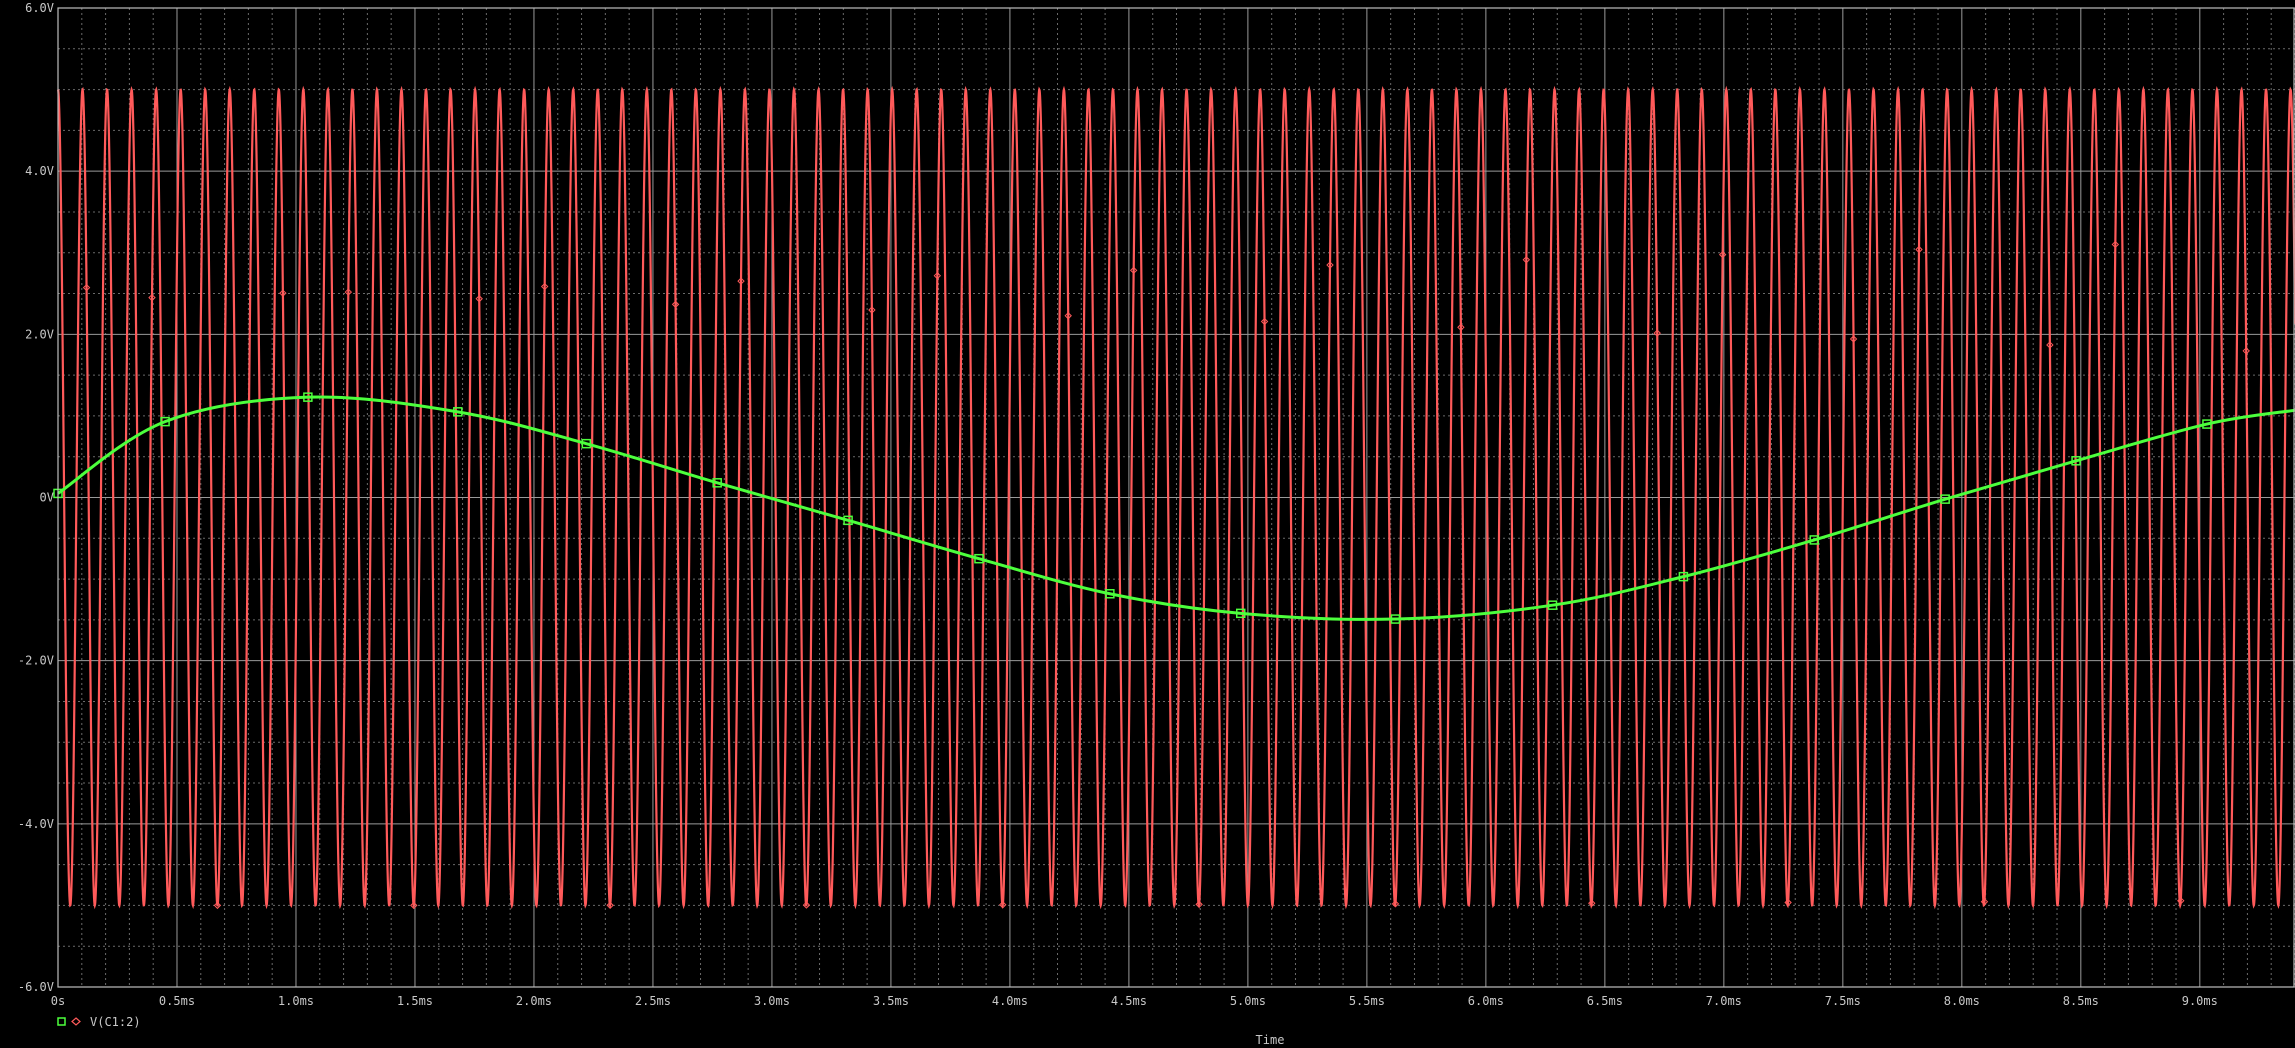 The height and width of the screenshot is (1048, 2295). Describe the element at coordinates (2081, 1001) in the screenshot. I see `x-tick-label: 8.5ms` at that location.